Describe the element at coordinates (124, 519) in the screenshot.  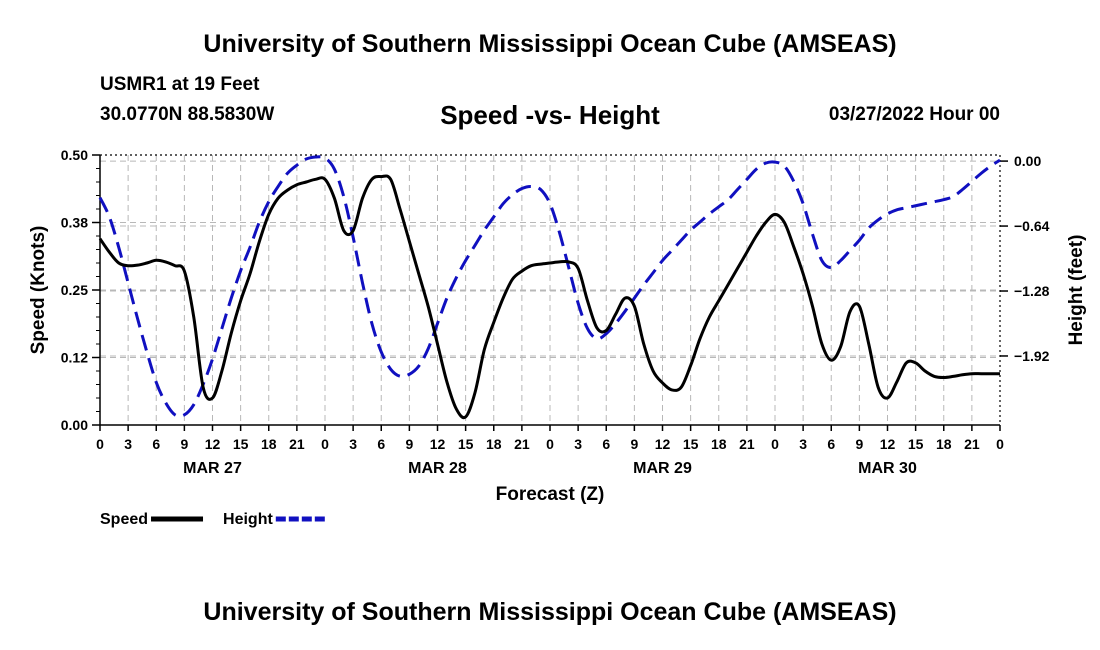
I see `legend-label-speed: Speed` at that location.